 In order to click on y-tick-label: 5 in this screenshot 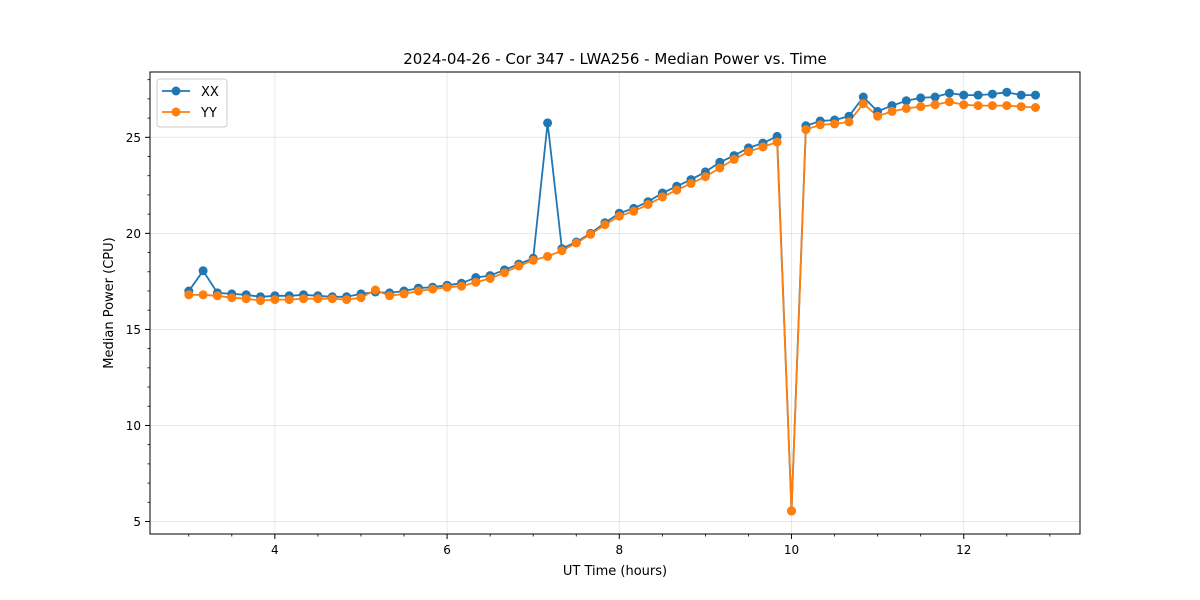, I will do `click(137, 522)`.